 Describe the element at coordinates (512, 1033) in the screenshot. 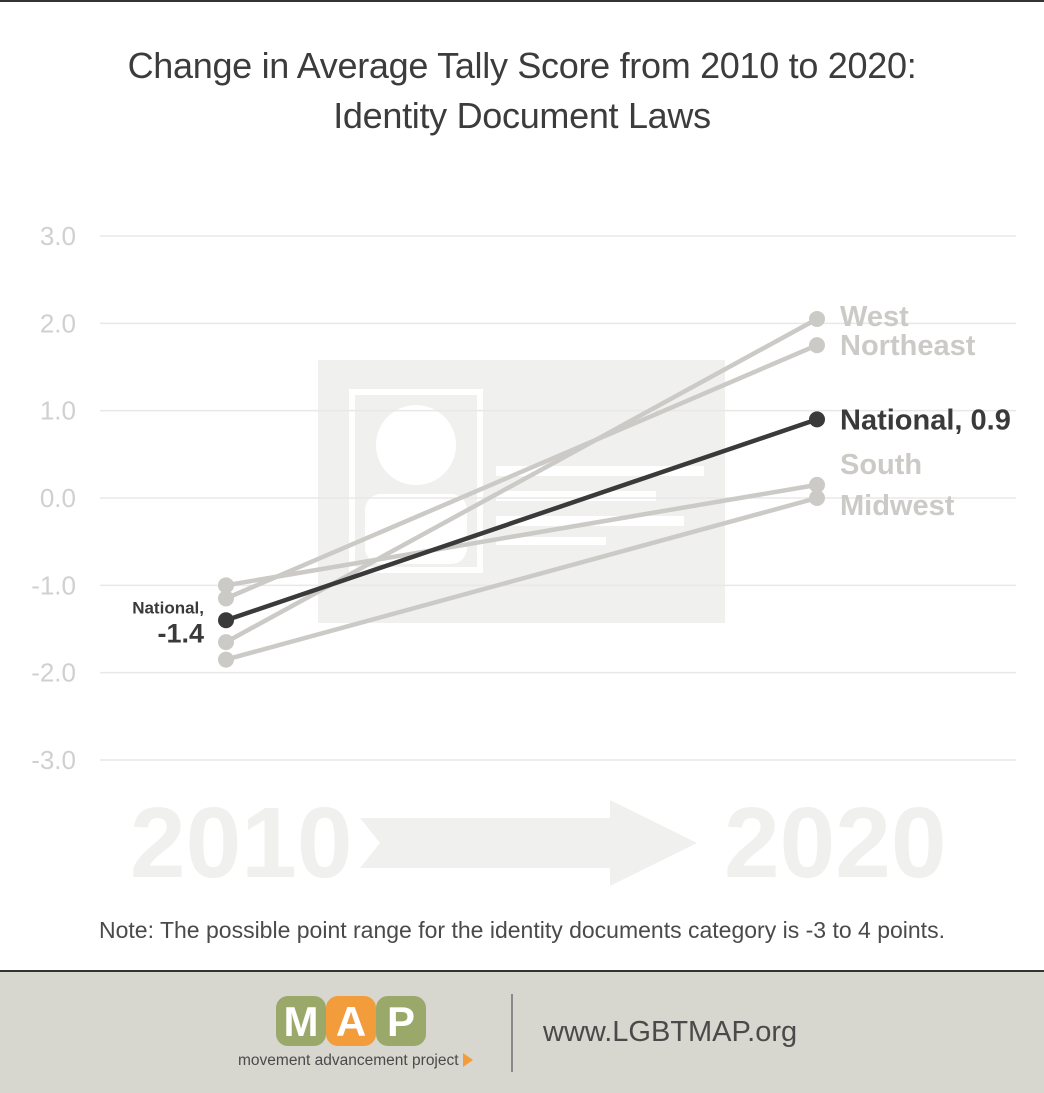

I see `footer-divider` at that location.